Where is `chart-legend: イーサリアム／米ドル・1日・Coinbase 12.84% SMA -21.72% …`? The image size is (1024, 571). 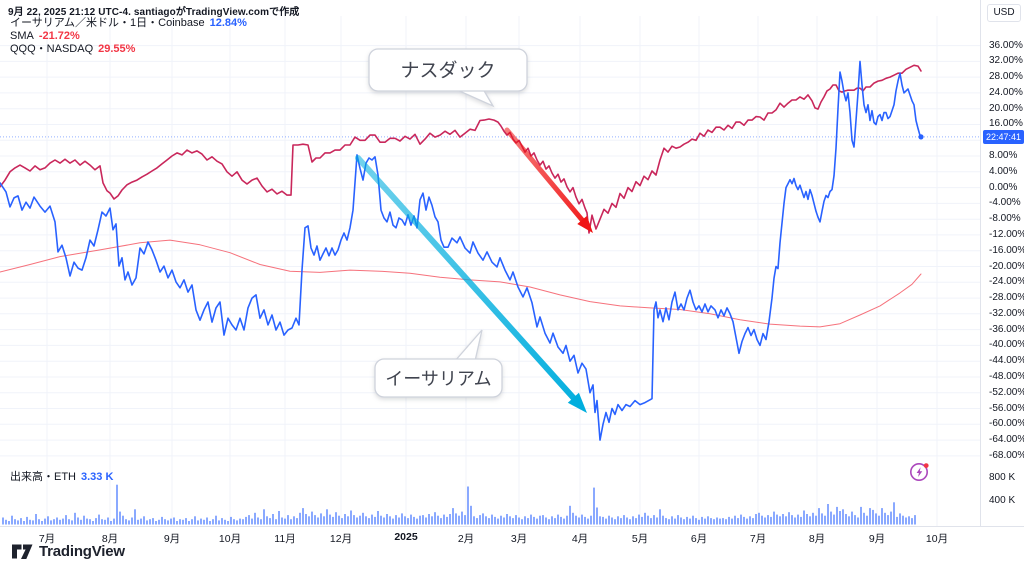 chart-legend: イーサリアム／米ドル・1日・Coinbase 12.84% SMA -21.72% … is located at coordinates (128, 36).